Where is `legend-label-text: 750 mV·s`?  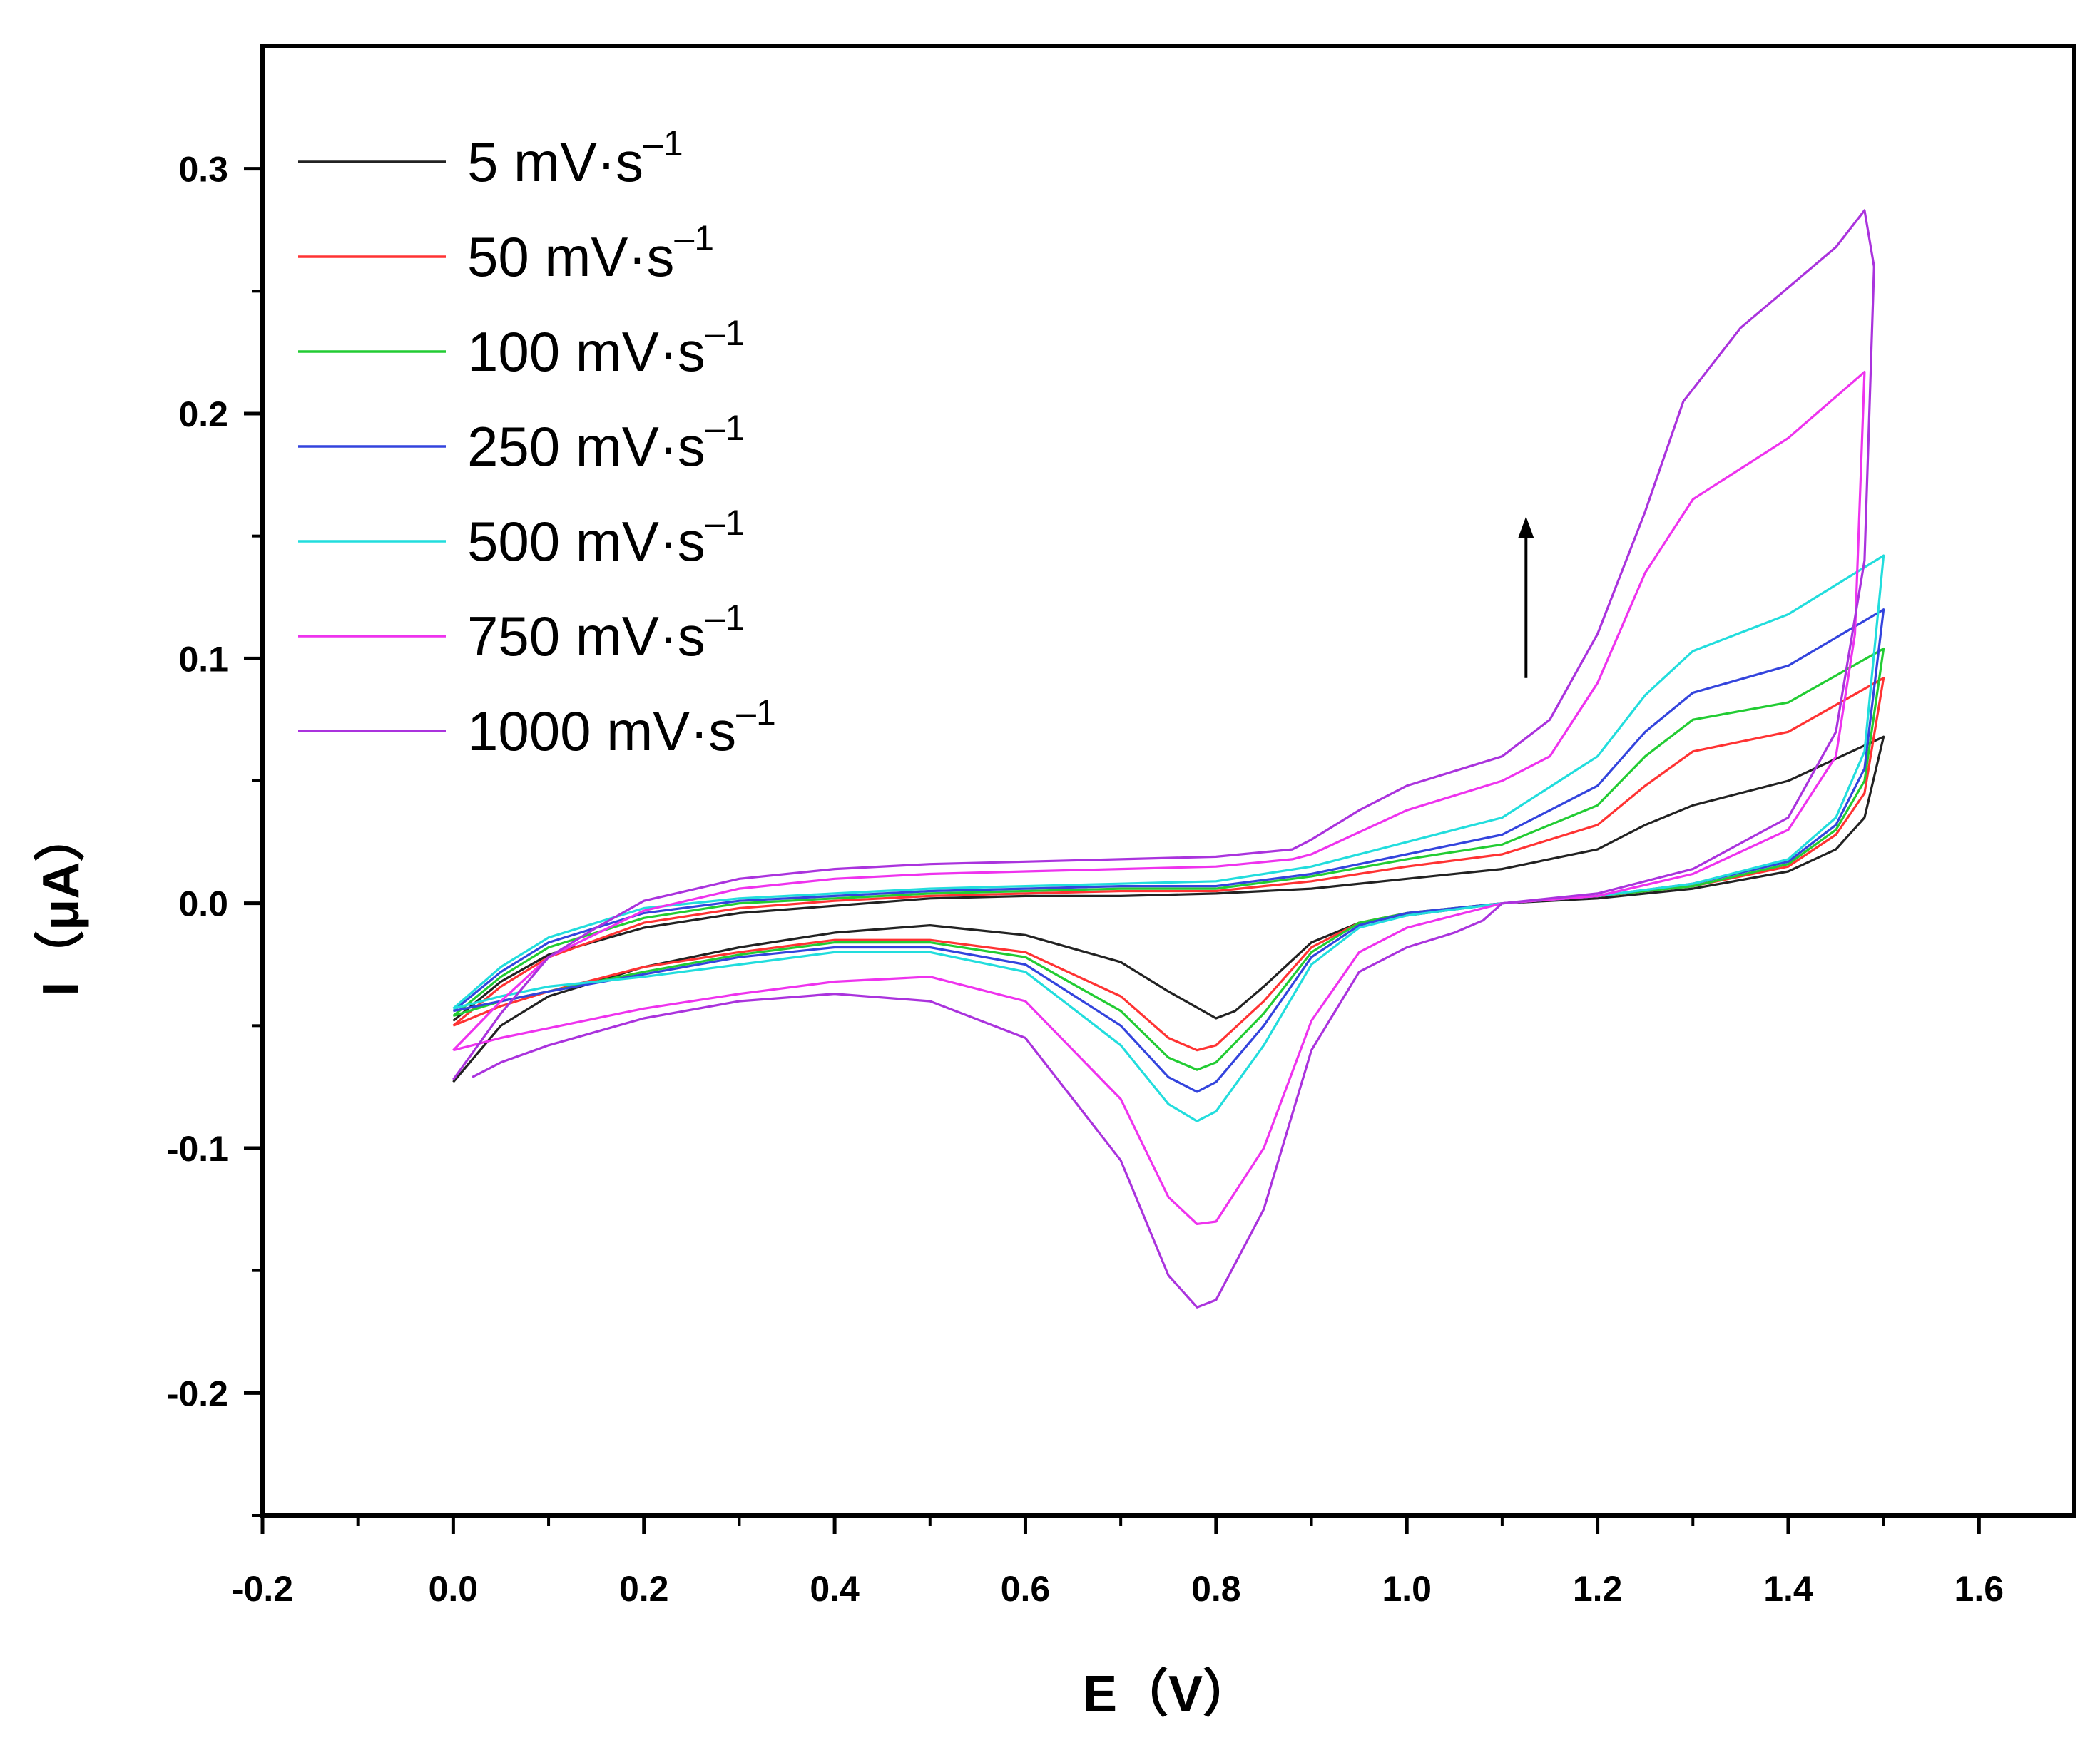
legend-label-text: 750 mV·s is located at coordinates (586, 636).